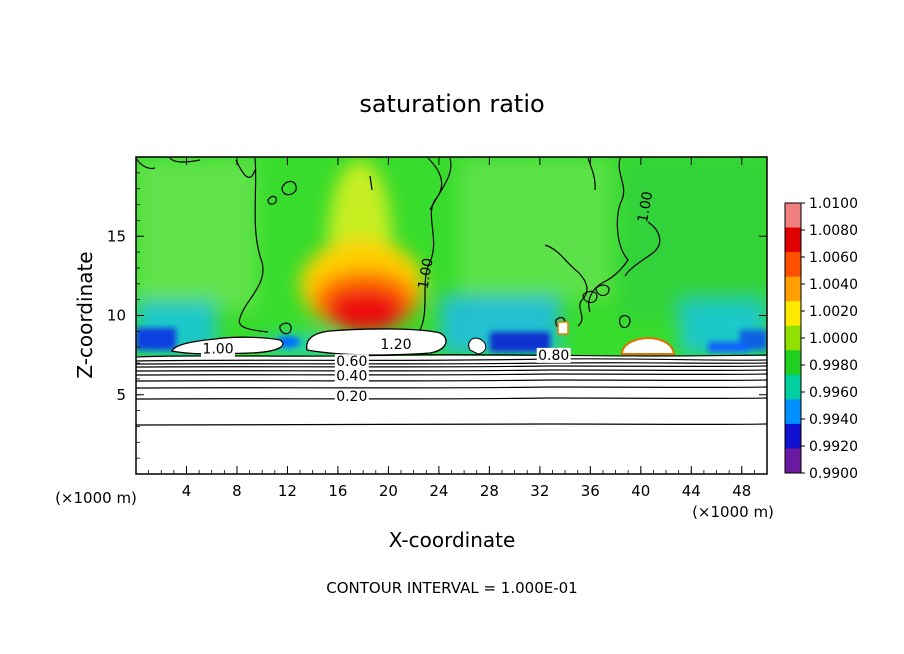 This screenshot has height=654, width=904. What do you see at coordinates (116, 316) in the screenshot?
I see `y-tick-label: 10` at bounding box center [116, 316].